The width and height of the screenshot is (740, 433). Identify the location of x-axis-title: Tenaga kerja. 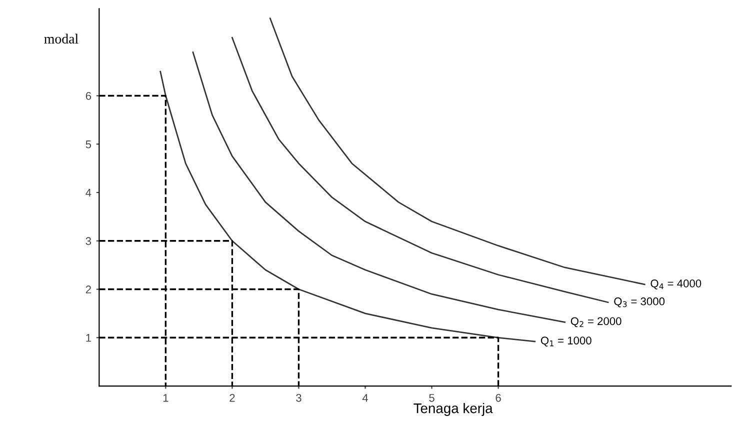
(453, 409).